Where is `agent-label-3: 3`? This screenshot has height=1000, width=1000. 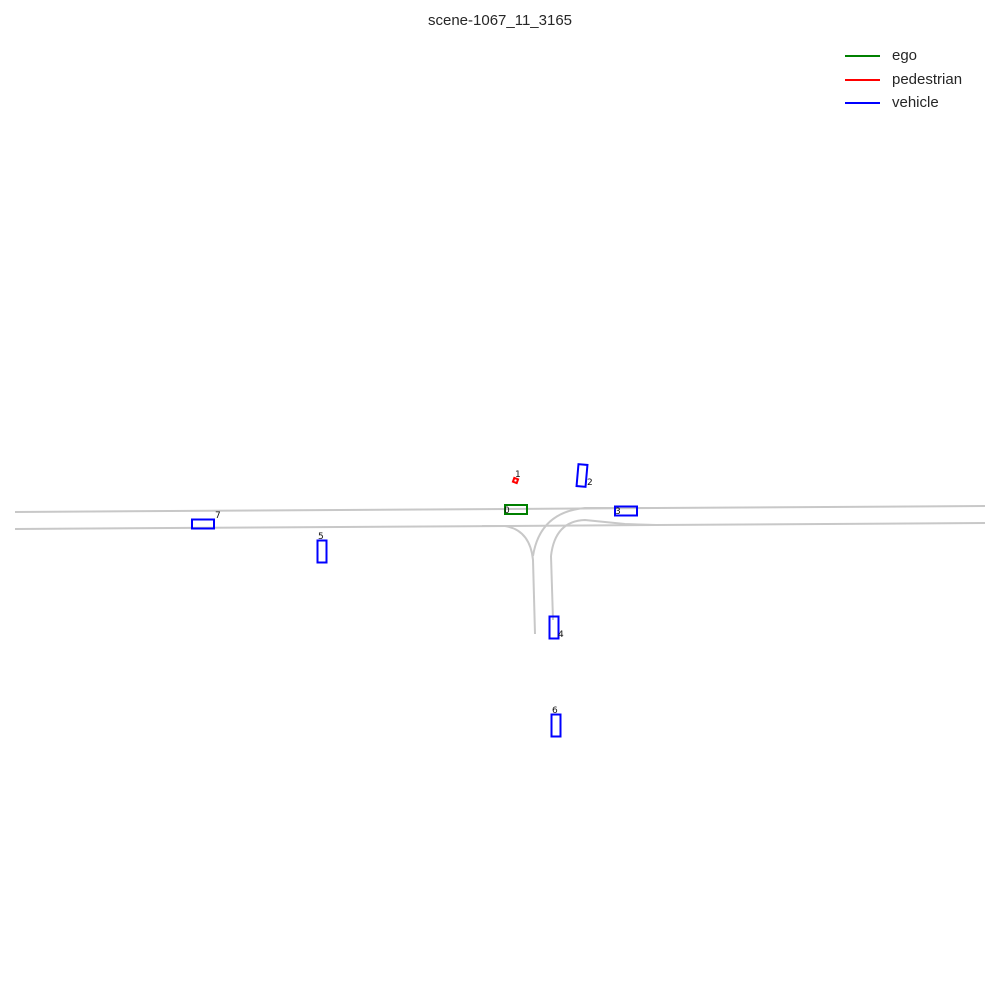 agent-label-3: 3 is located at coordinates (618, 512).